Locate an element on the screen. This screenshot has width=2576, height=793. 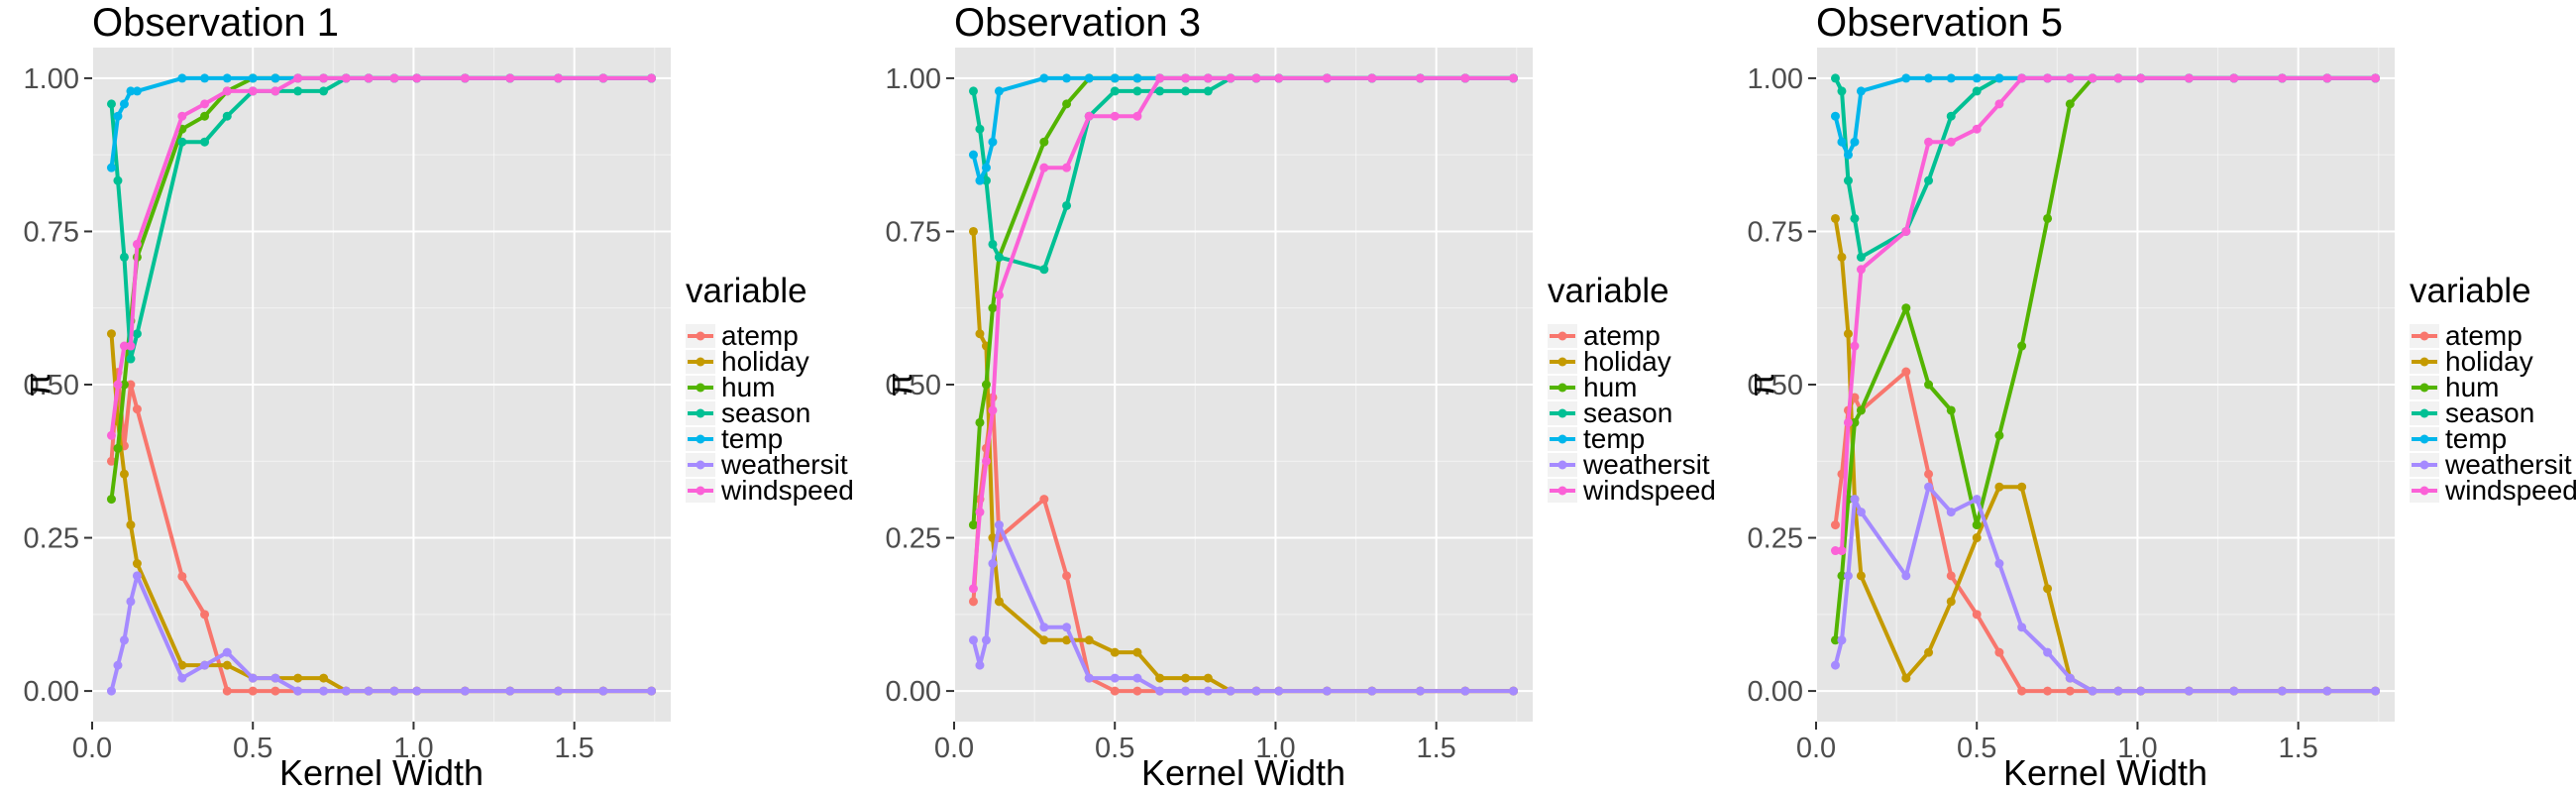
legend-label: hum is located at coordinates (748, 387).